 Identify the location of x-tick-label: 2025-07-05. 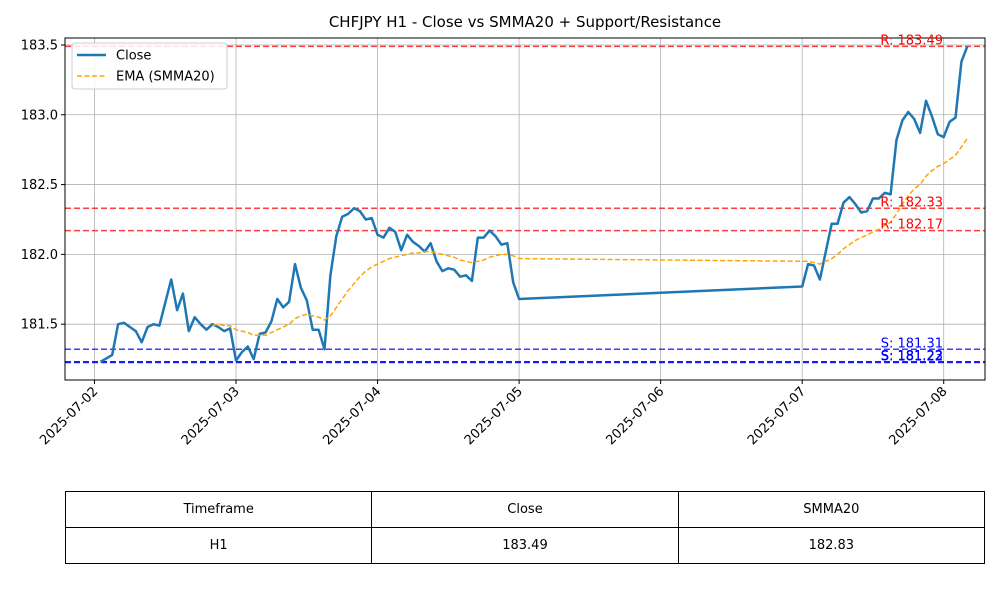
(494, 416).